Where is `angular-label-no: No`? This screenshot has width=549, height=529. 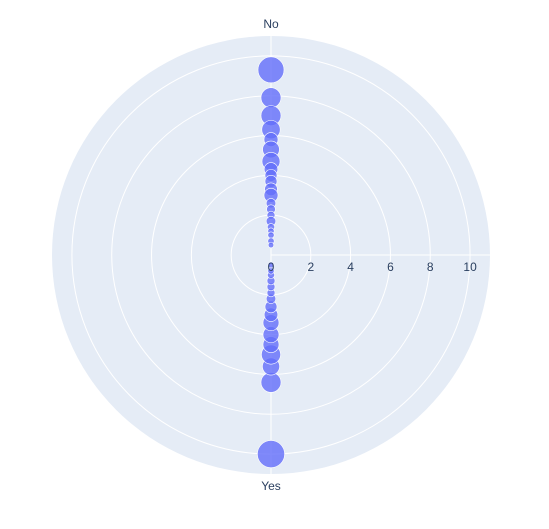 angular-label-no: No is located at coordinates (271, 24).